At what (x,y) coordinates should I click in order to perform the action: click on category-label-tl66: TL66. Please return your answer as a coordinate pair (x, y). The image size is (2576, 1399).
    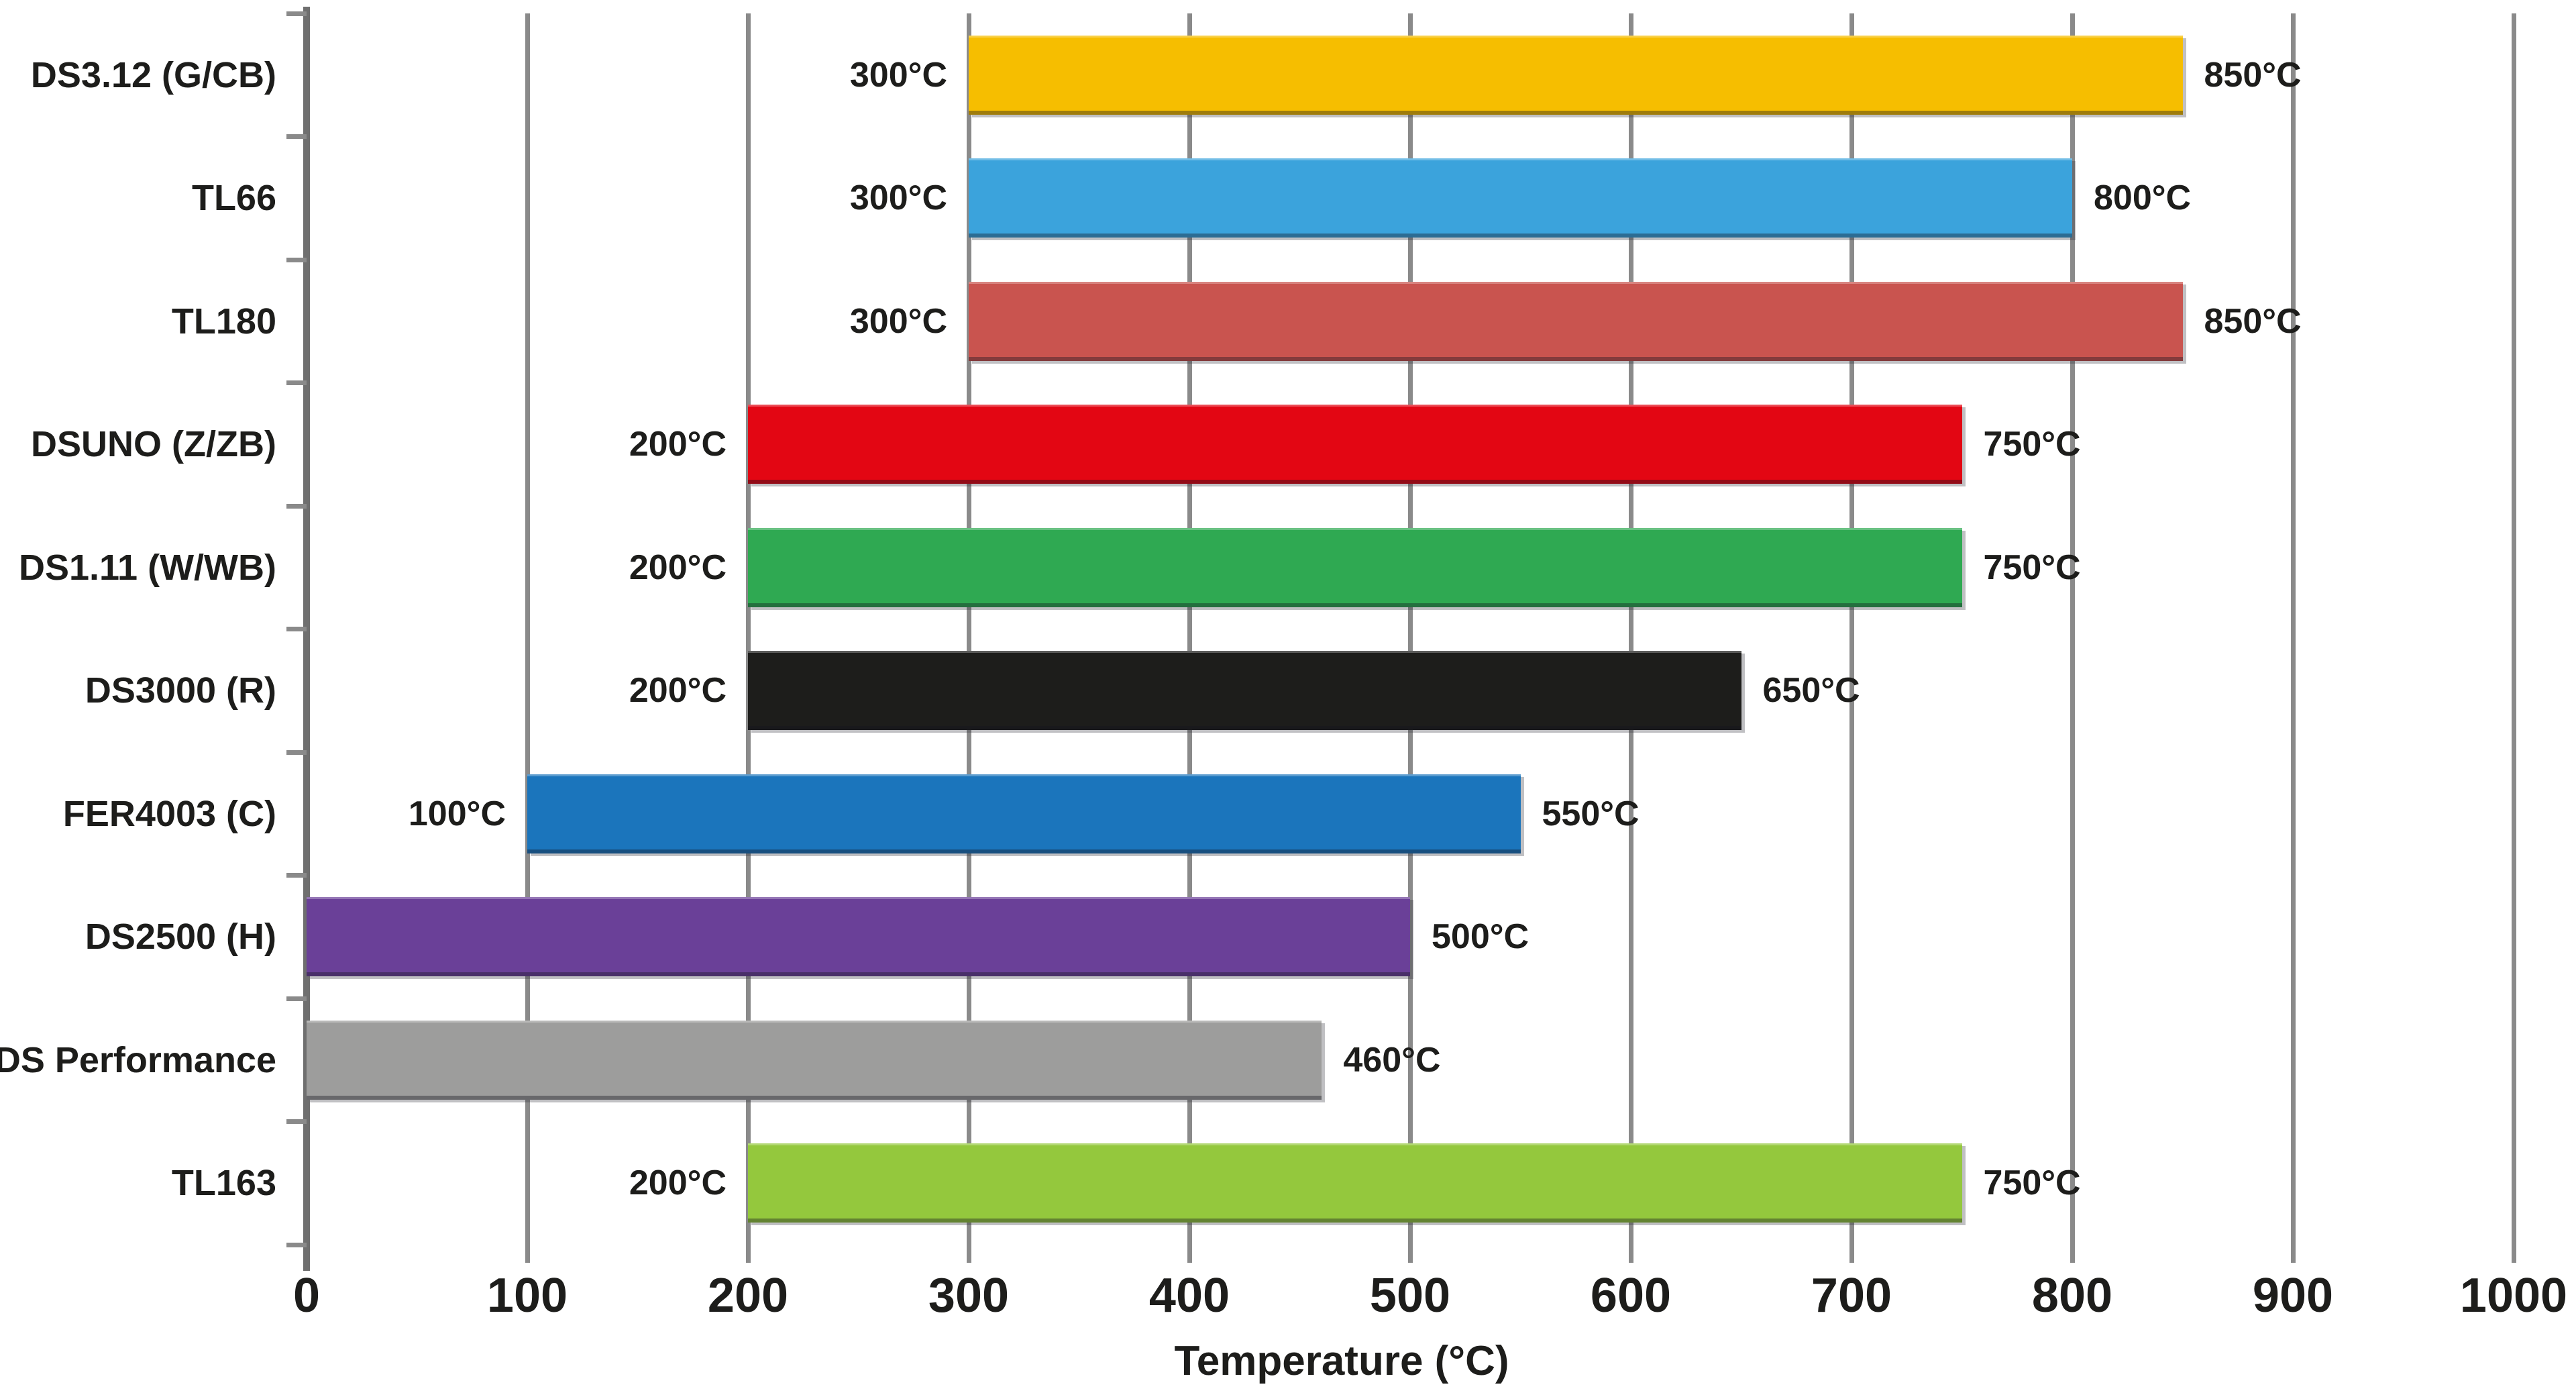
    Looking at the image, I should click on (233, 199).